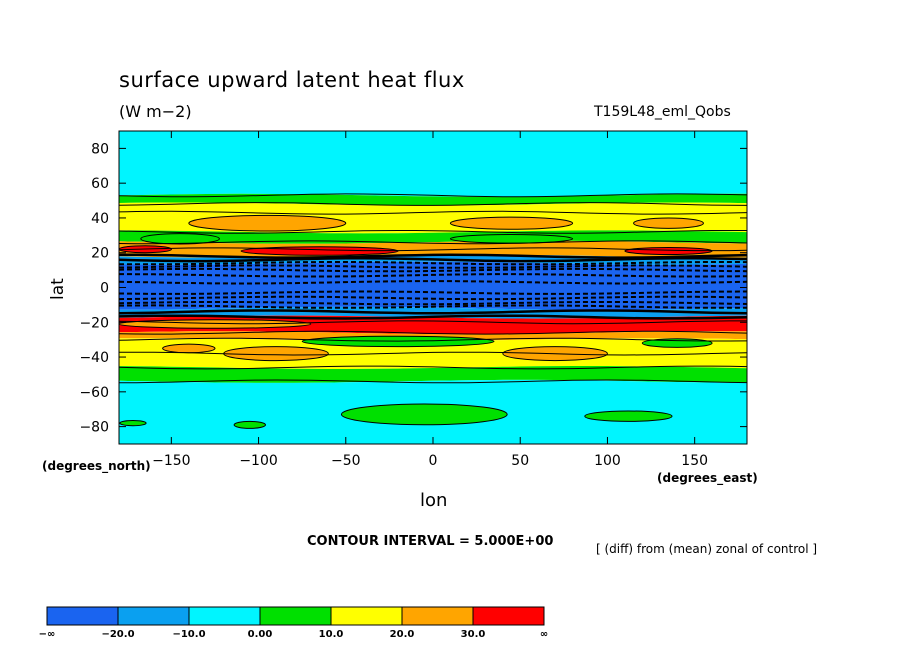  What do you see at coordinates (694, 461) in the screenshot?
I see `x-tick-label-6: 150` at bounding box center [694, 461].